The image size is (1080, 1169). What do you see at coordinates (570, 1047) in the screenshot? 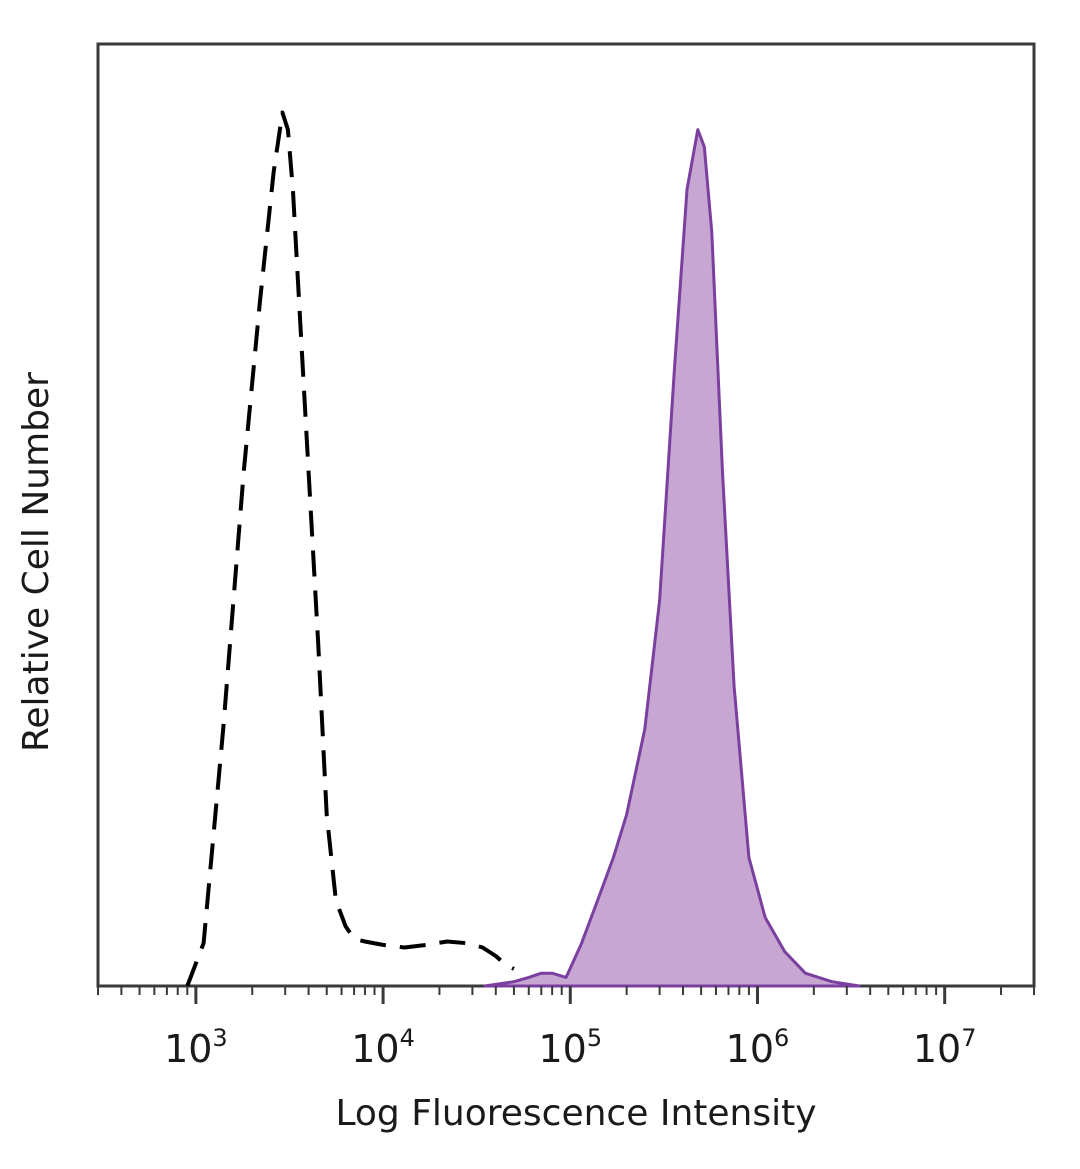
I see `x-tick-label: 105` at bounding box center [570, 1047].